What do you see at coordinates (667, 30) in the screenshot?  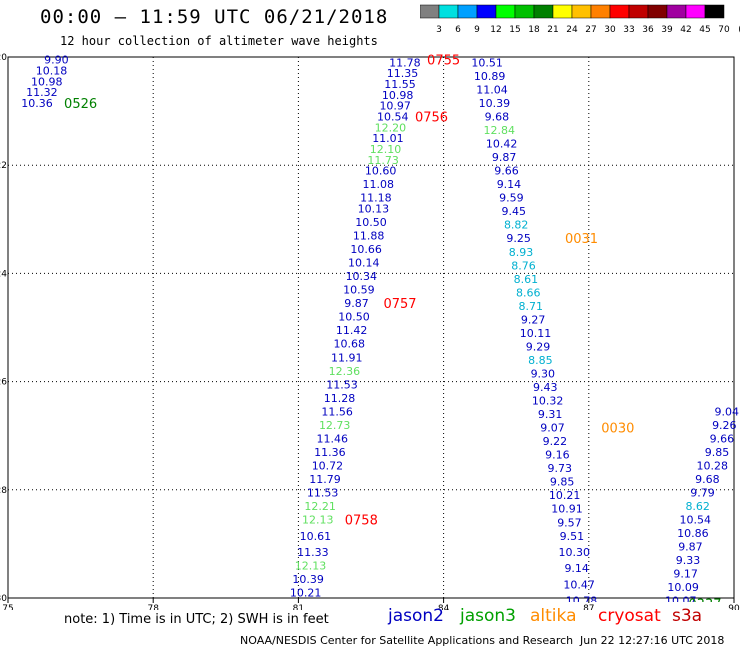 I see `scale-label: 39` at bounding box center [667, 30].